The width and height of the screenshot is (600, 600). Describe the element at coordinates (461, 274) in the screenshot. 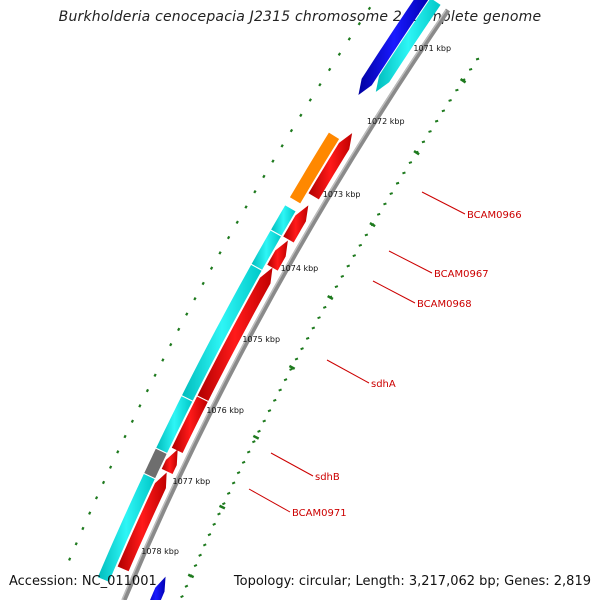

I see `gene-label: BCAM0967` at that location.